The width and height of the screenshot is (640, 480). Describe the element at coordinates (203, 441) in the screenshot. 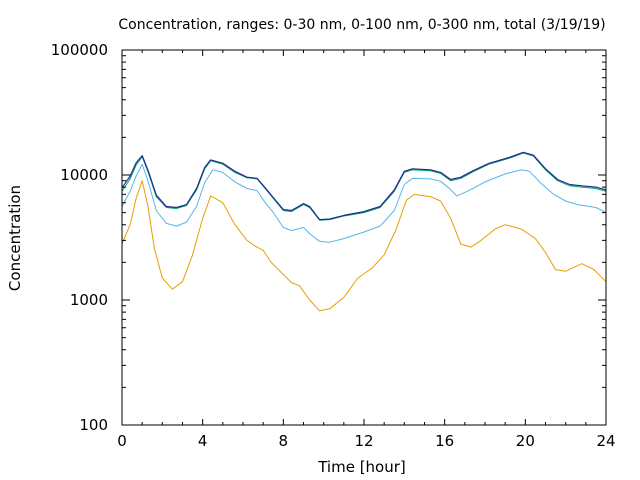

I see `x-tick-label: 4` at that location.